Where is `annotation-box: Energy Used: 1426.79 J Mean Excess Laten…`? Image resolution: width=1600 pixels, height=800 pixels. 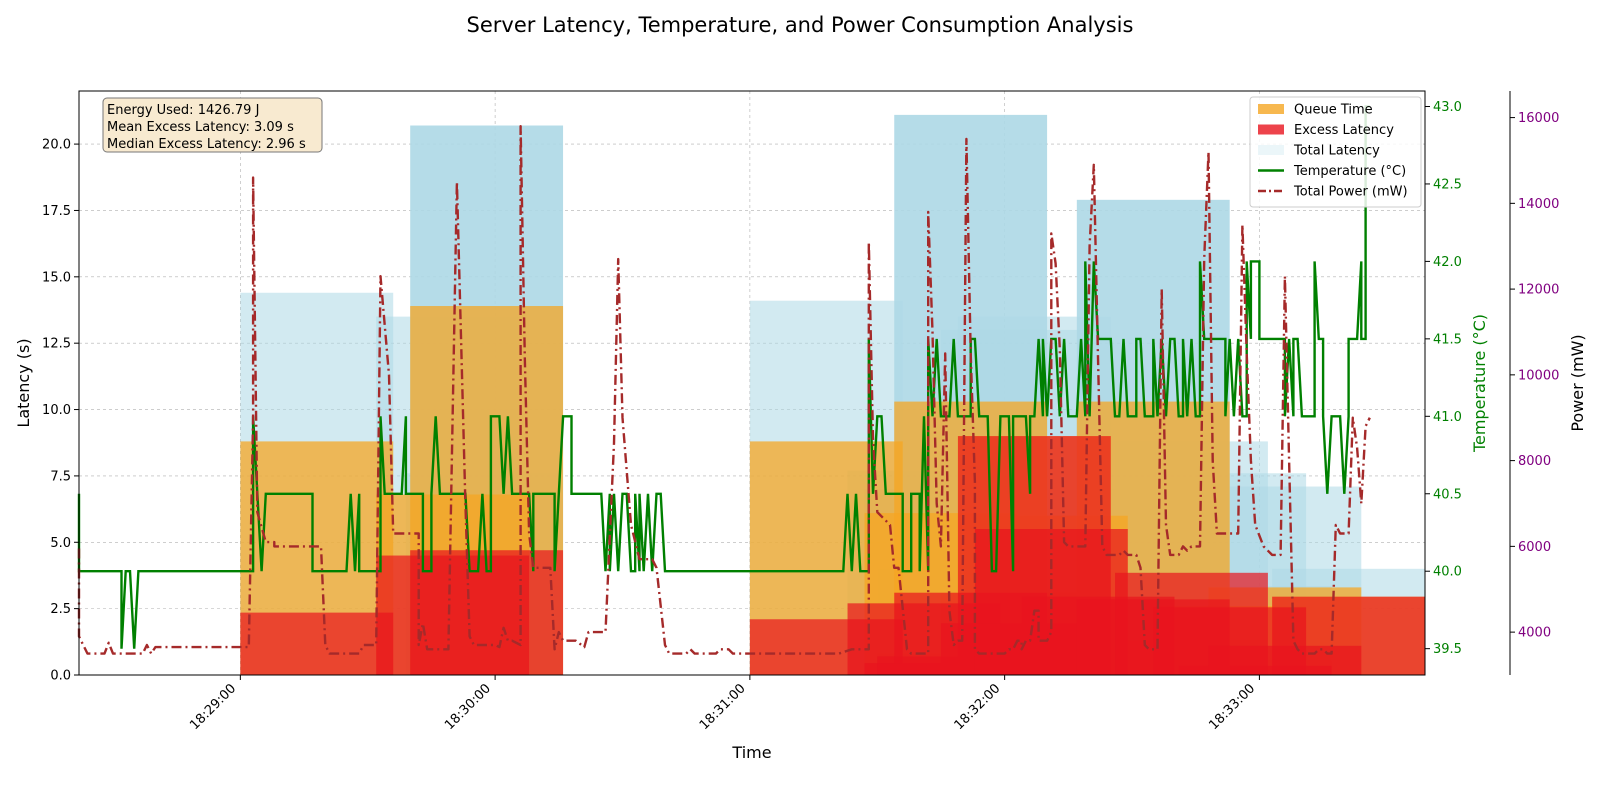 annotation-box: Energy Used: 1426.79 J Mean Excess Laten… is located at coordinates (212, 125).